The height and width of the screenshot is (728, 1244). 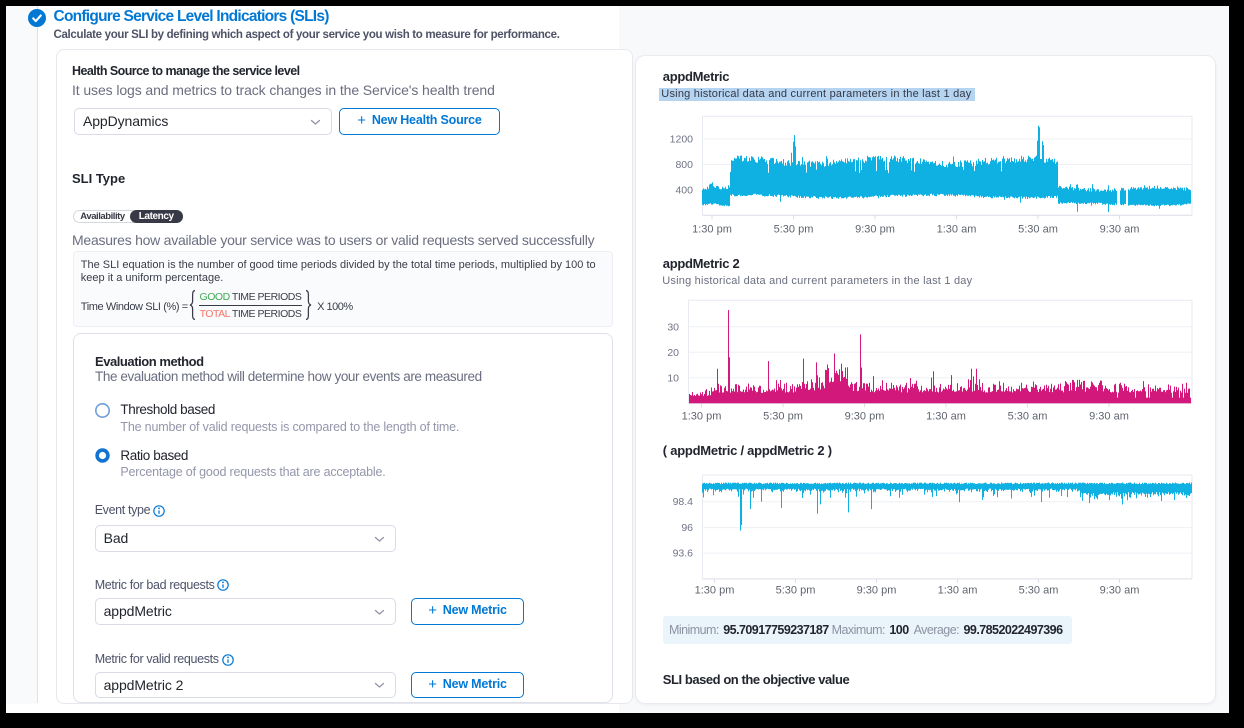 What do you see at coordinates (682, 140) in the screenshot?
I see `svg-text: 1200` at bounding box center [682, 140].